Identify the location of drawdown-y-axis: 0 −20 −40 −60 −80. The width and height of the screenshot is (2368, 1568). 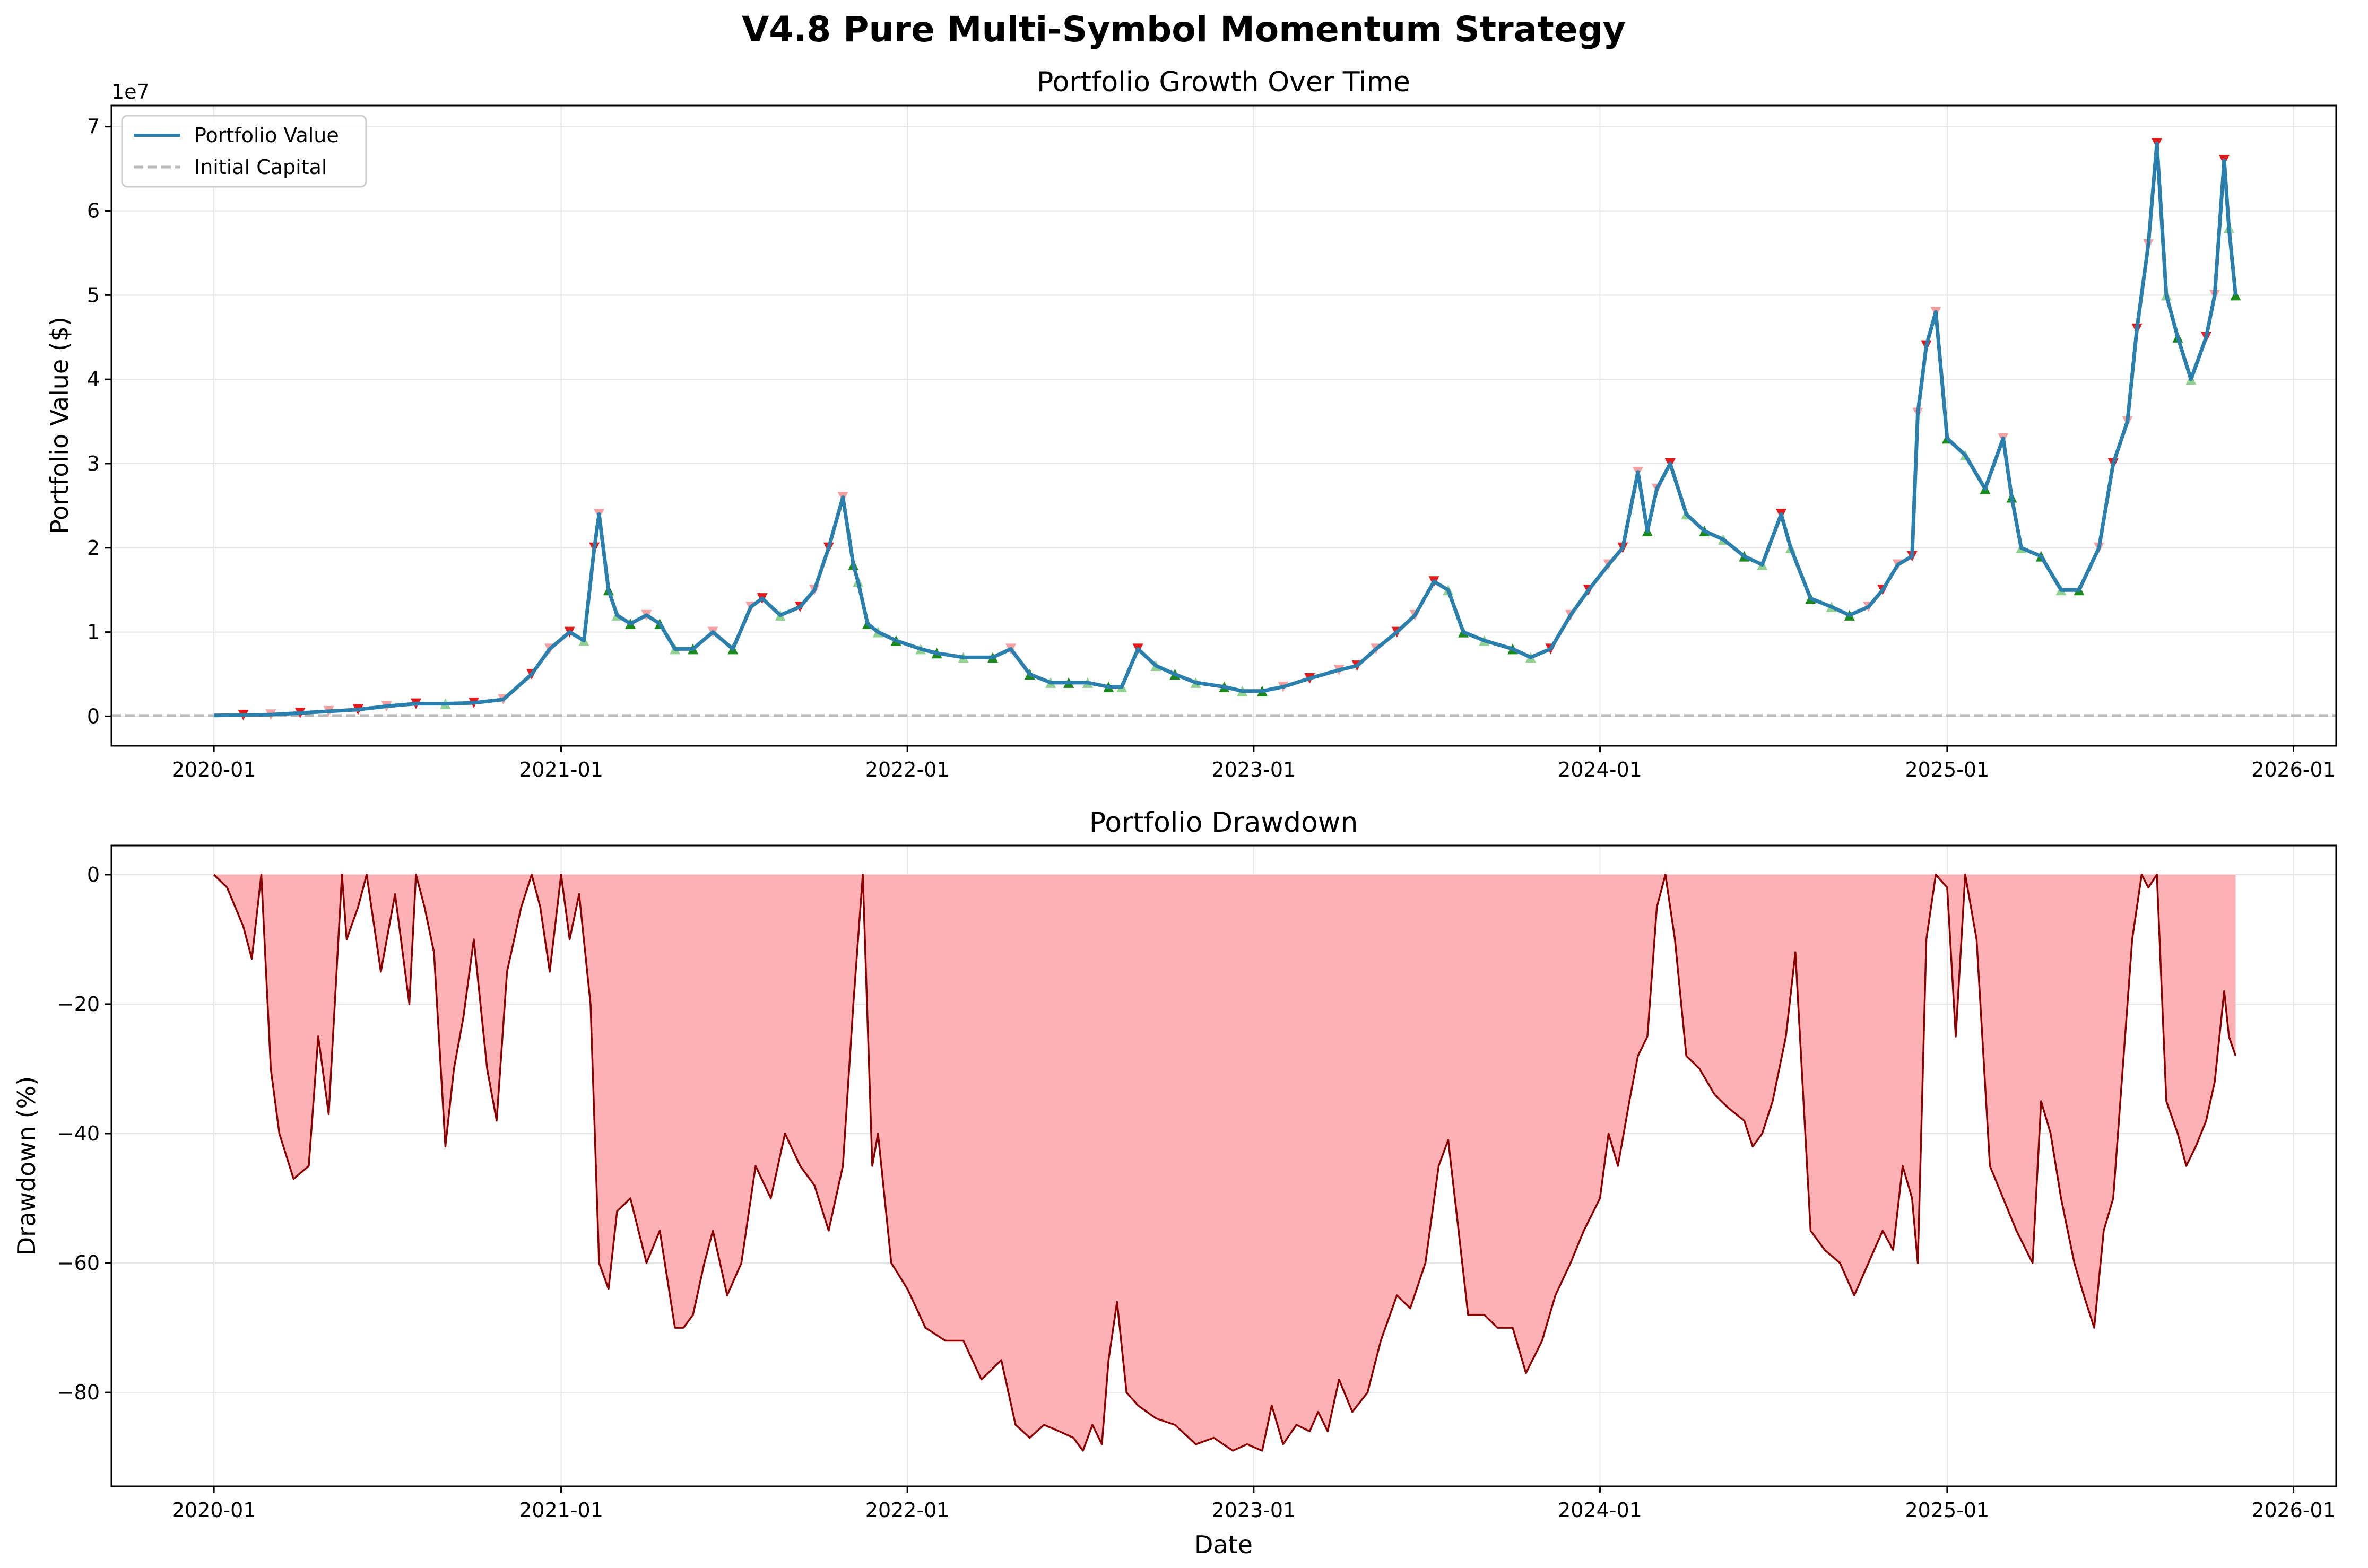
(84, 1133).